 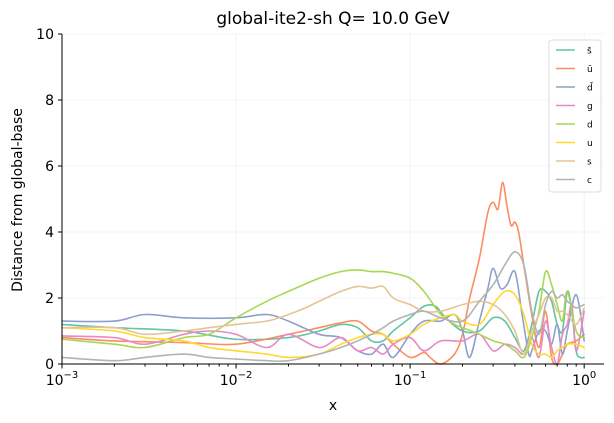 What do you see at coordinates (49, 167) in the screenshot?
I see `y-tick-label: 6` at bounding box center [49, 167].